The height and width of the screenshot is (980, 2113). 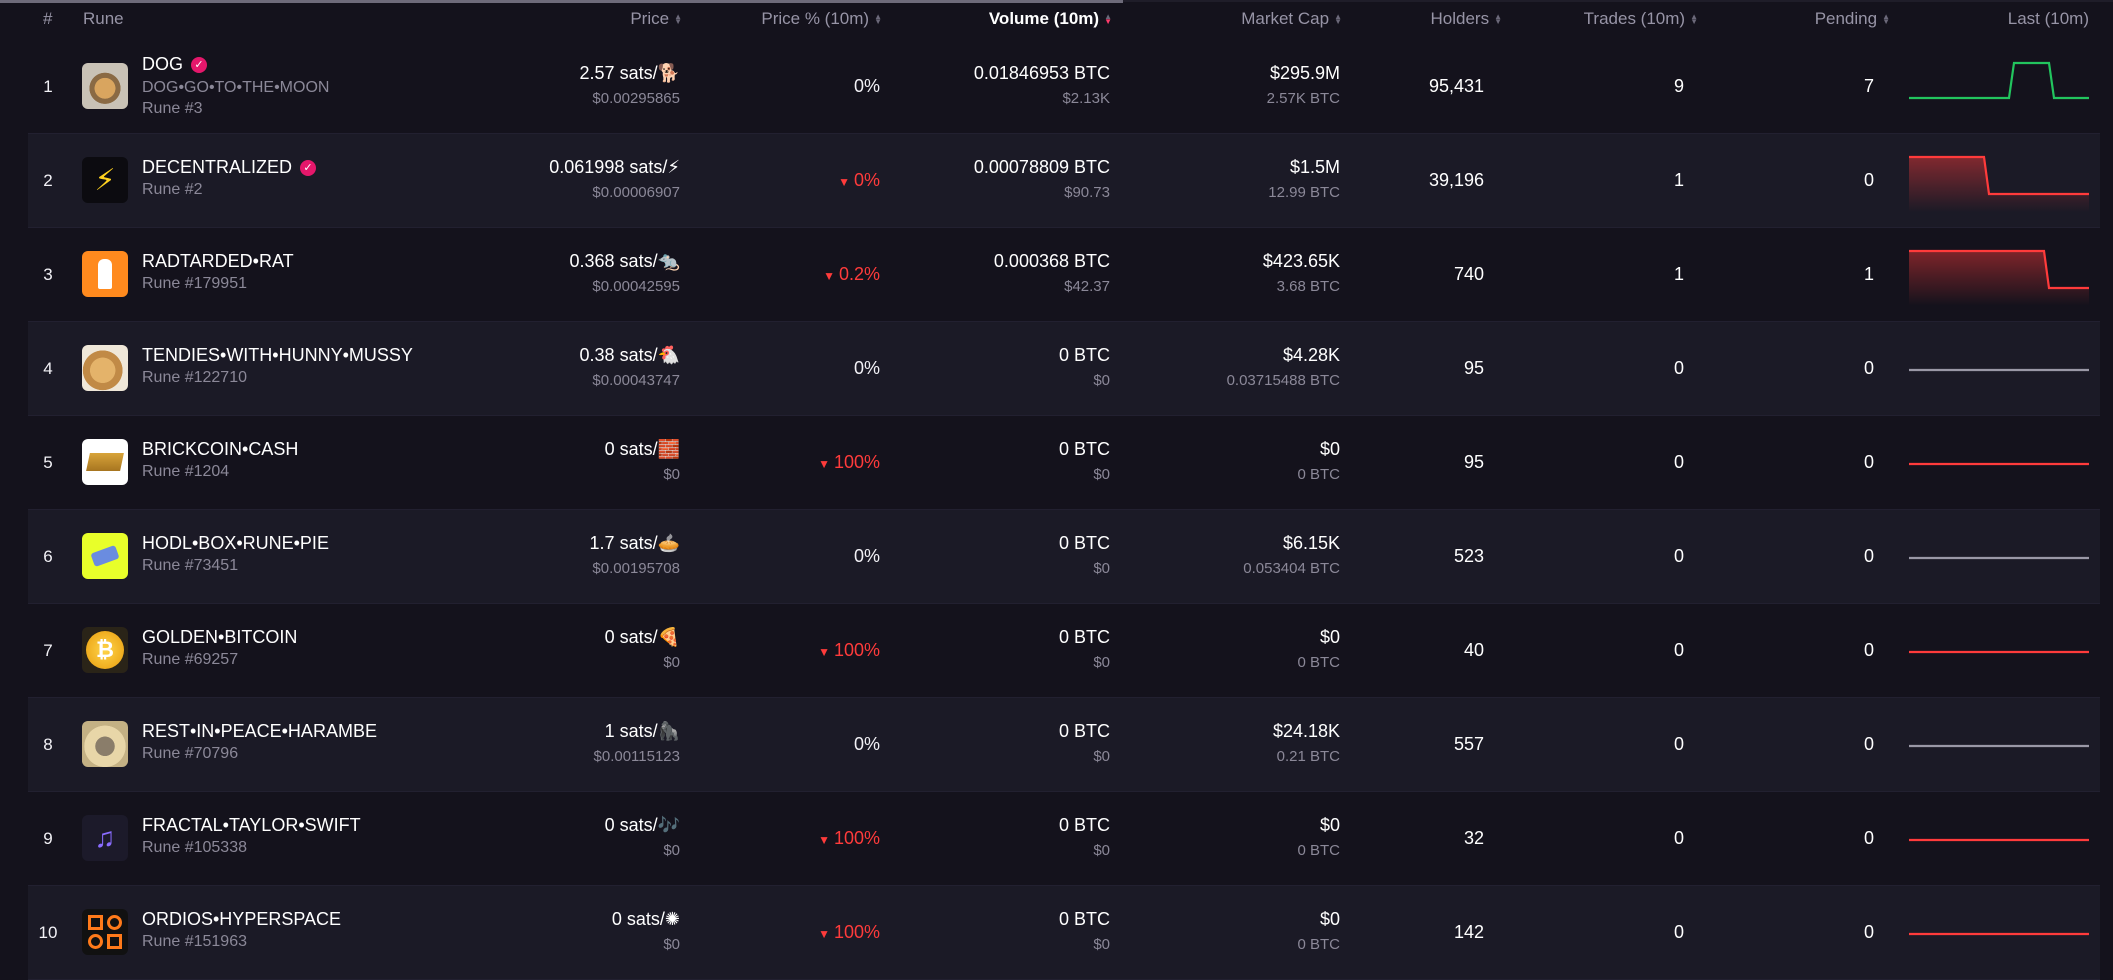 I want to click on rank: 2, so click(x=48, y=180).